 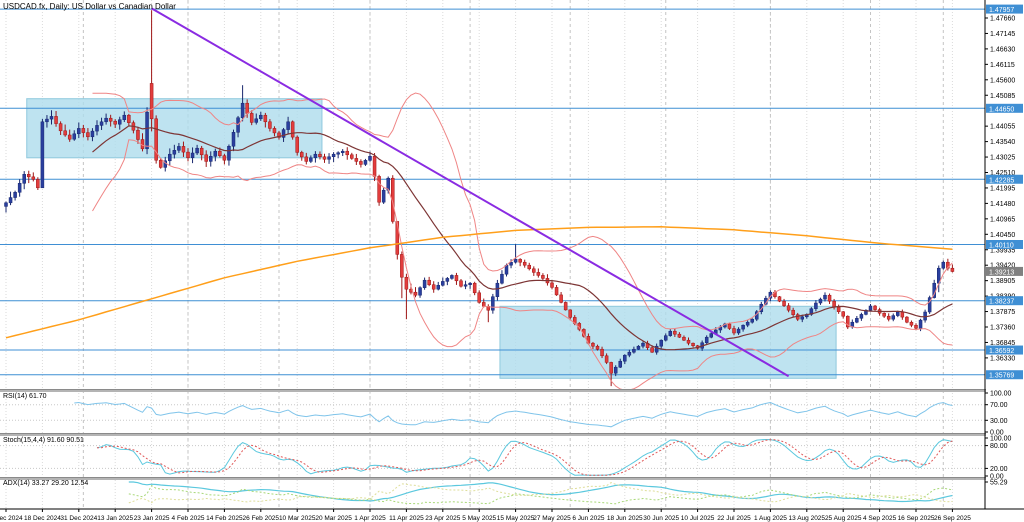 What do you see at coordinates (42, 518) in the screenshot?
I see `date-tick-label: 18 Dec 2024` at bounding box center [42, 518].